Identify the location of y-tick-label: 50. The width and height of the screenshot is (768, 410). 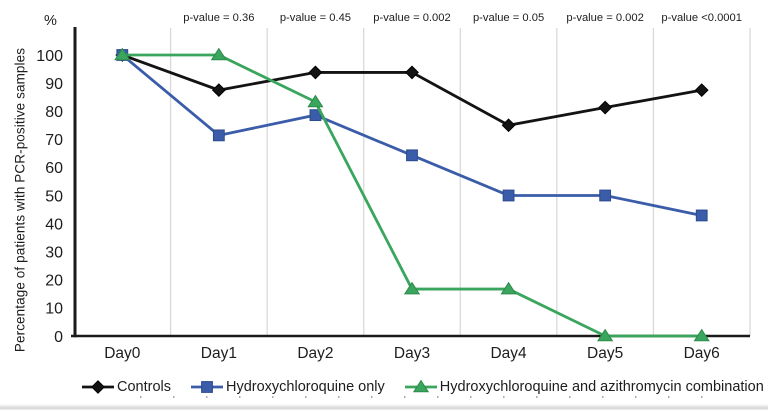
(54, 196).